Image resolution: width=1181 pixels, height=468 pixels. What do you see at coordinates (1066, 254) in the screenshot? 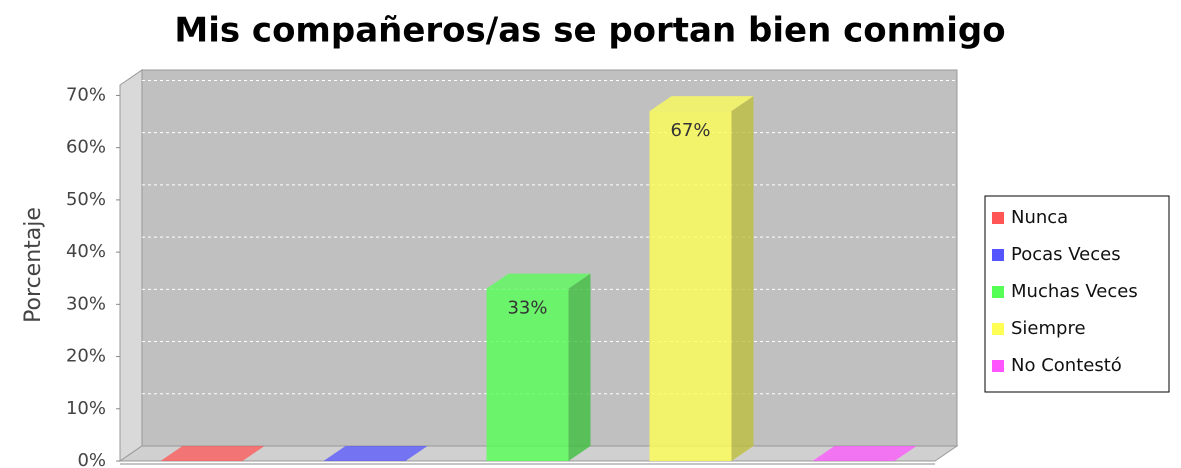
I see `legend-label: Pocas Veces` at bounding box center [1066, 254].